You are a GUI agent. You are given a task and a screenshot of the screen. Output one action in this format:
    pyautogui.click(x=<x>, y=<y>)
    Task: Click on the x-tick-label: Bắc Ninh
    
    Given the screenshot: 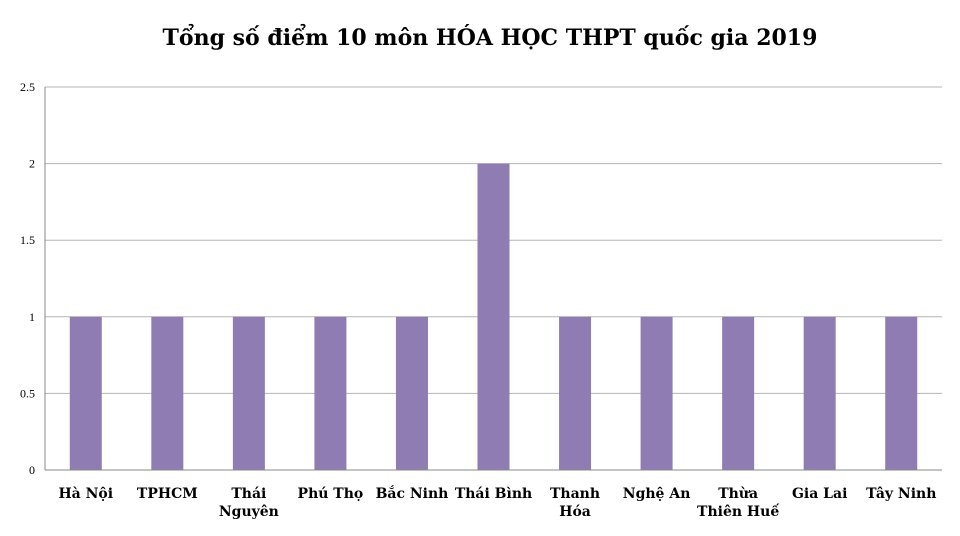 What is the action you would take?
    pyautogui.click(x=412, y=493)
    